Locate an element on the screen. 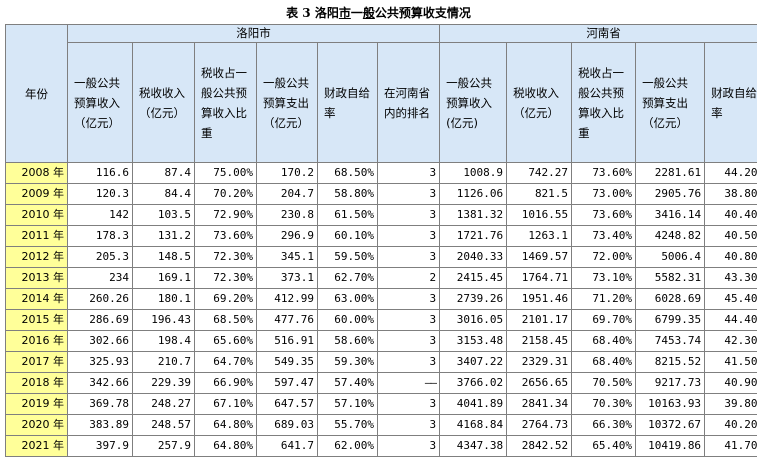  value-cell: 65.60% is located at coordinates (225, 341).